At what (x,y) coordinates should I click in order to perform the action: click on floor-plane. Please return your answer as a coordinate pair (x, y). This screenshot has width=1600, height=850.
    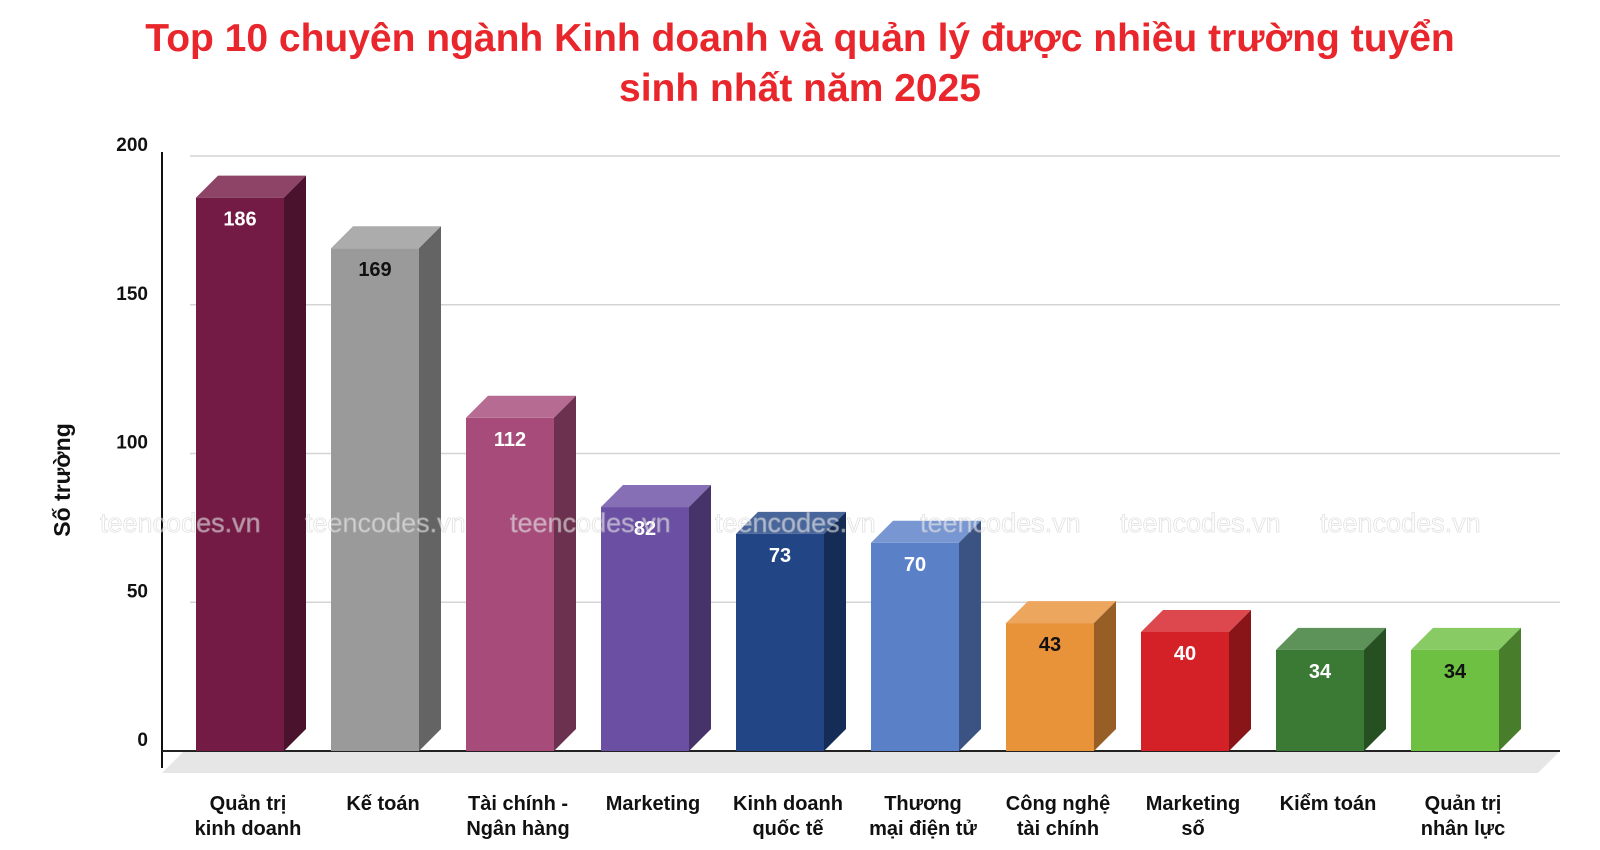
    Looking at the image, I should click on (861, 762).